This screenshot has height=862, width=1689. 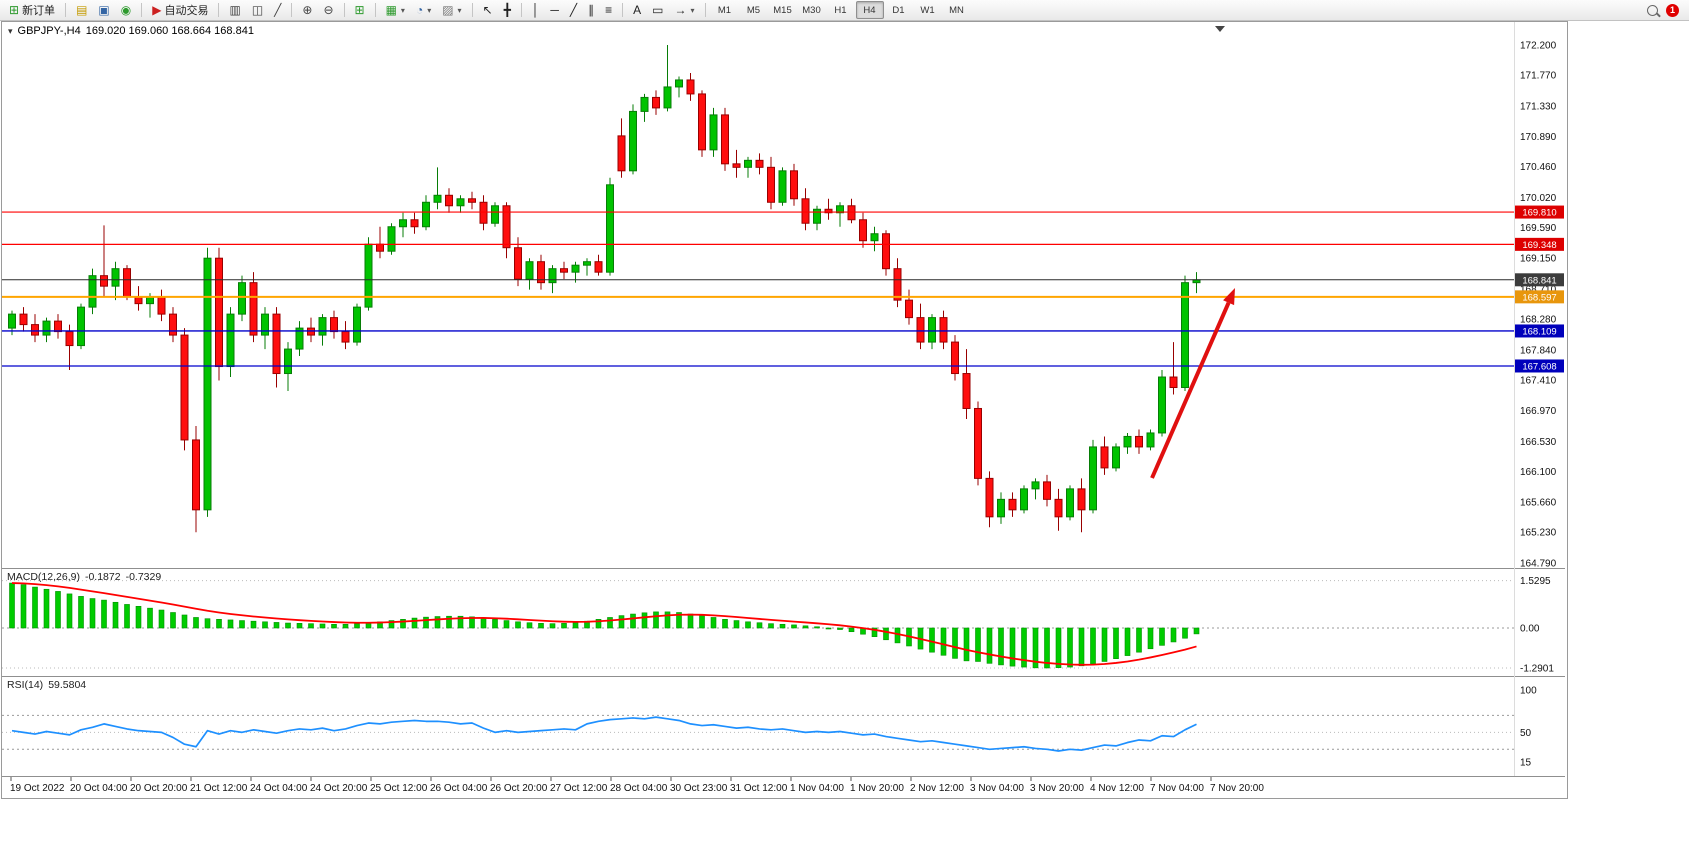 I want to click on timeframe-m5-button: M5, so click(x=753, y=10).